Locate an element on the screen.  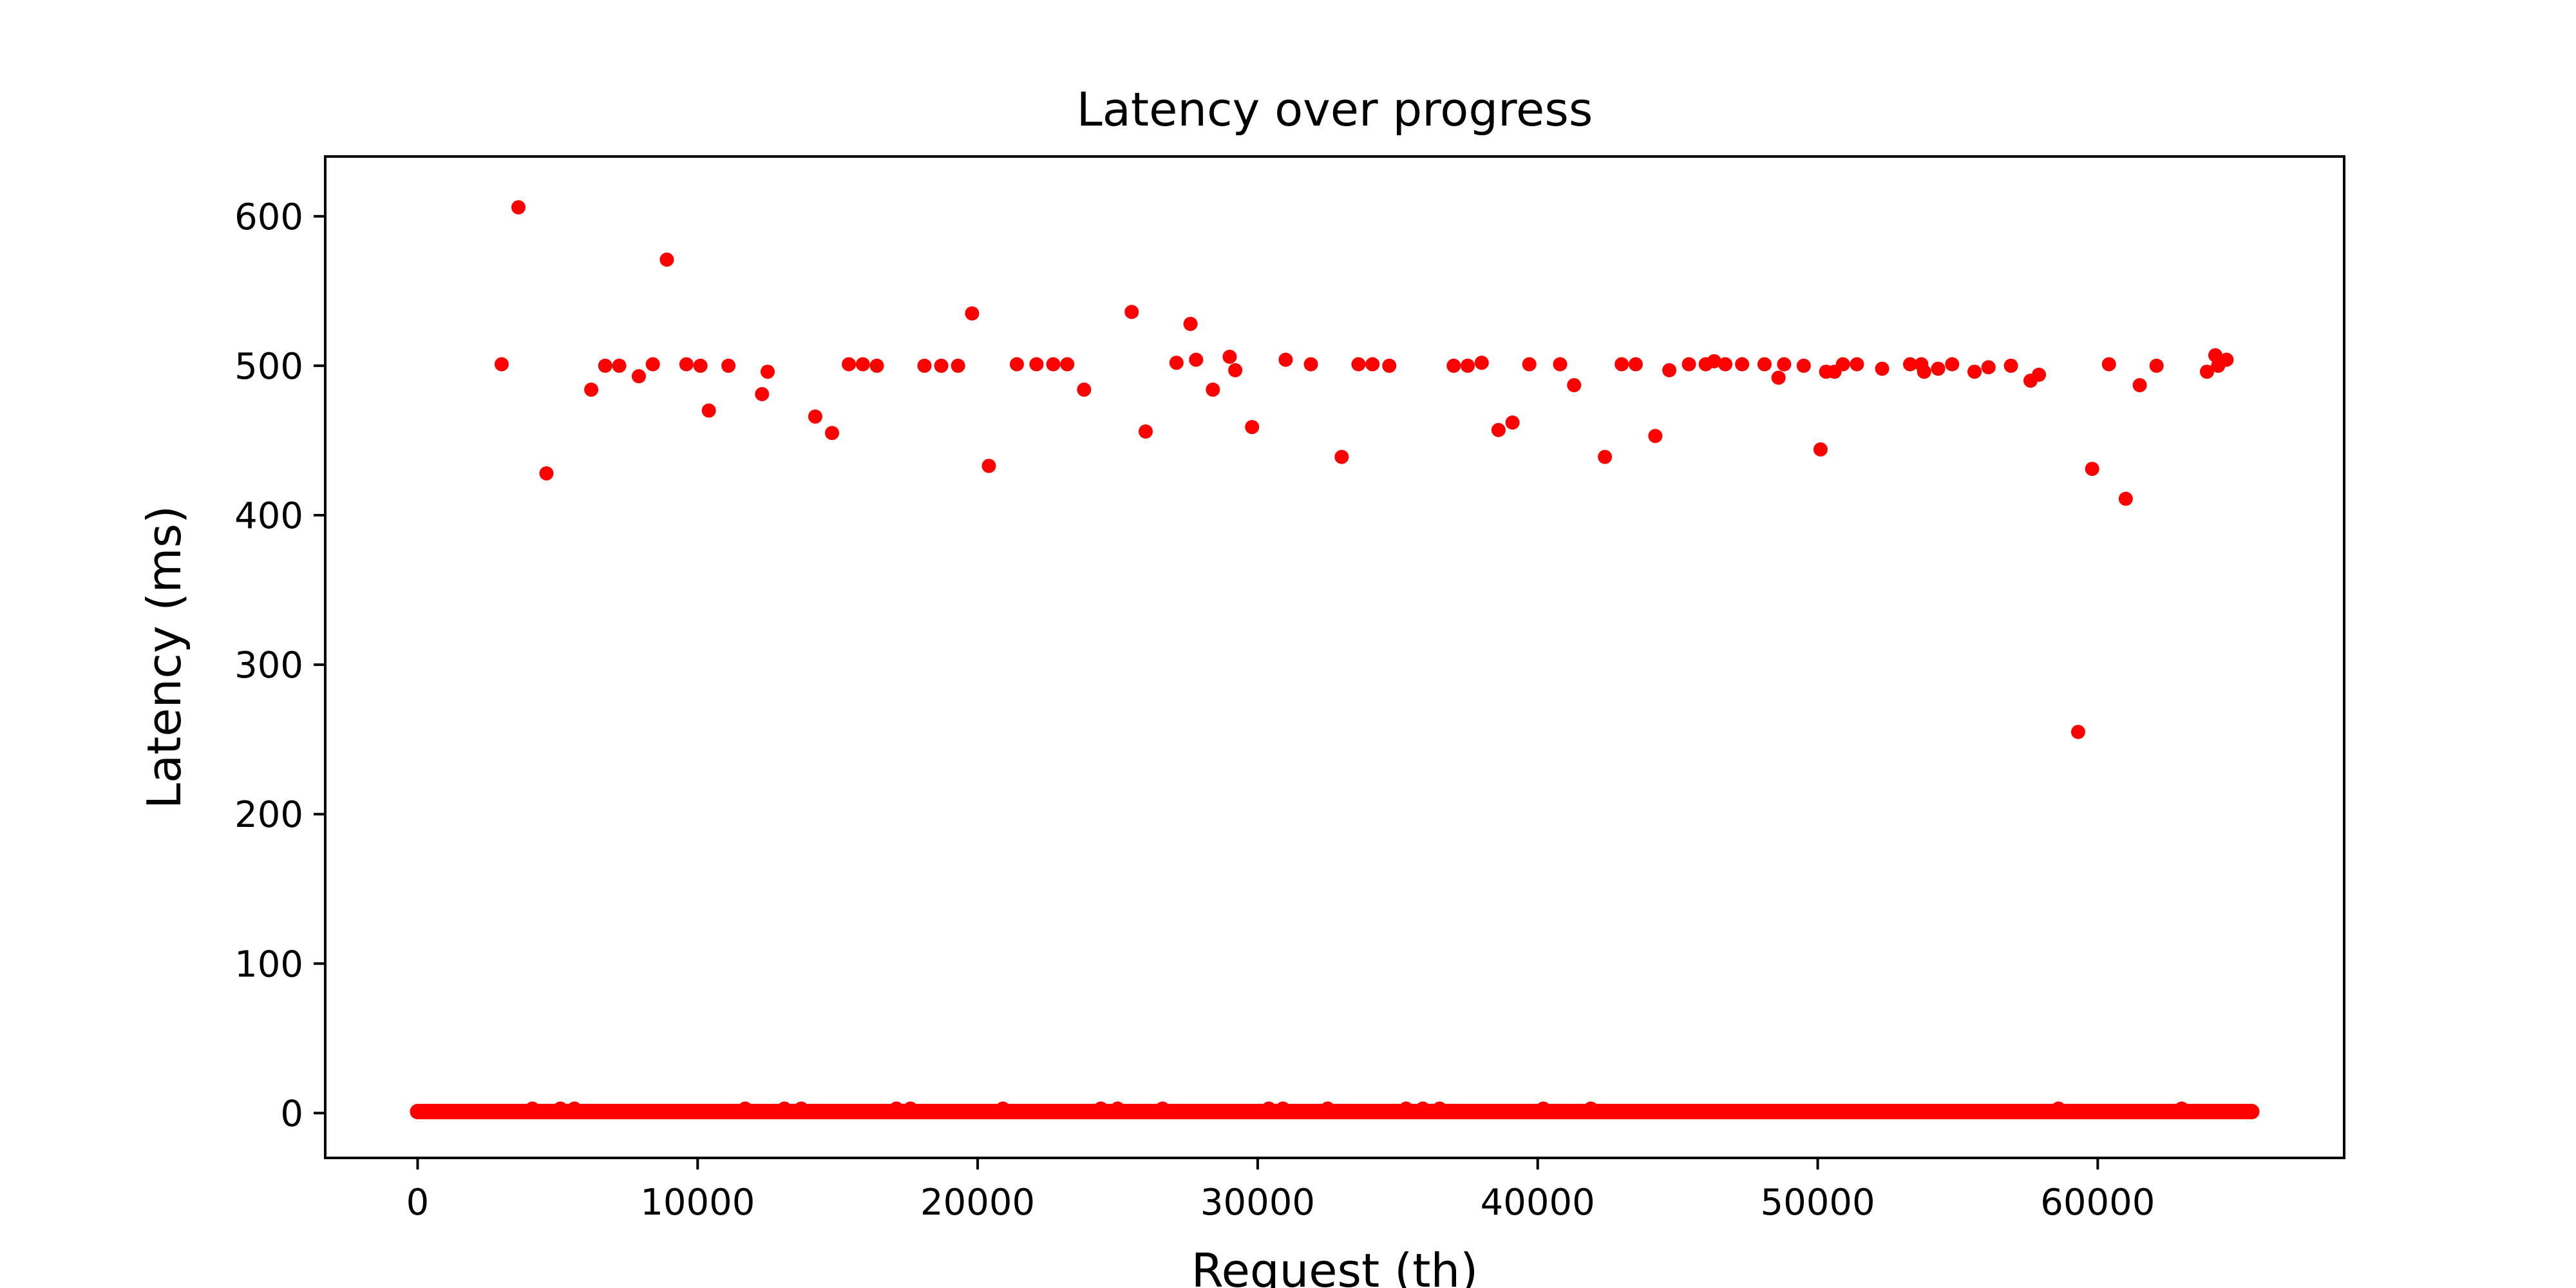
y-axis-ticks: 0 100 200 300 400 500 600 is located at coordinates (279, 665).